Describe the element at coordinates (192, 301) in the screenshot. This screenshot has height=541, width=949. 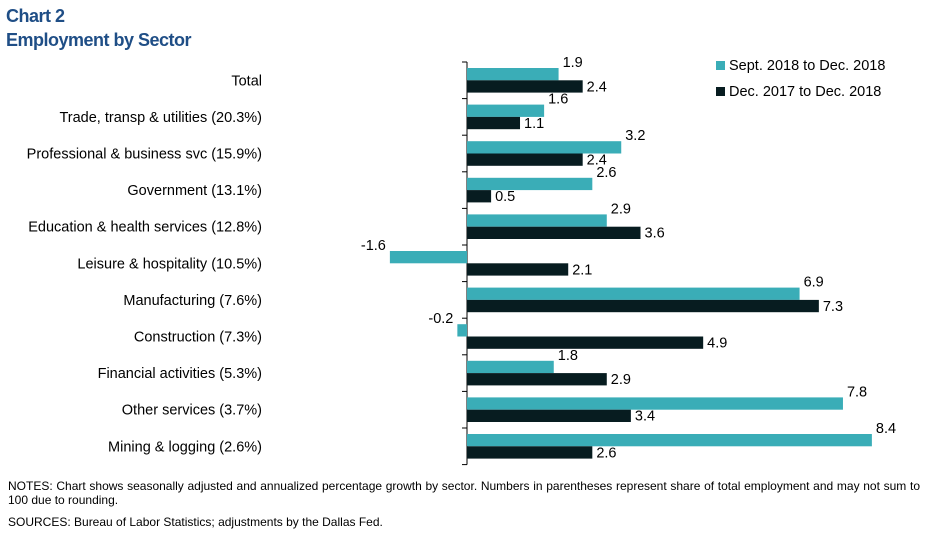
I see `category-label: Manufacturing (7.6%)` at that location.